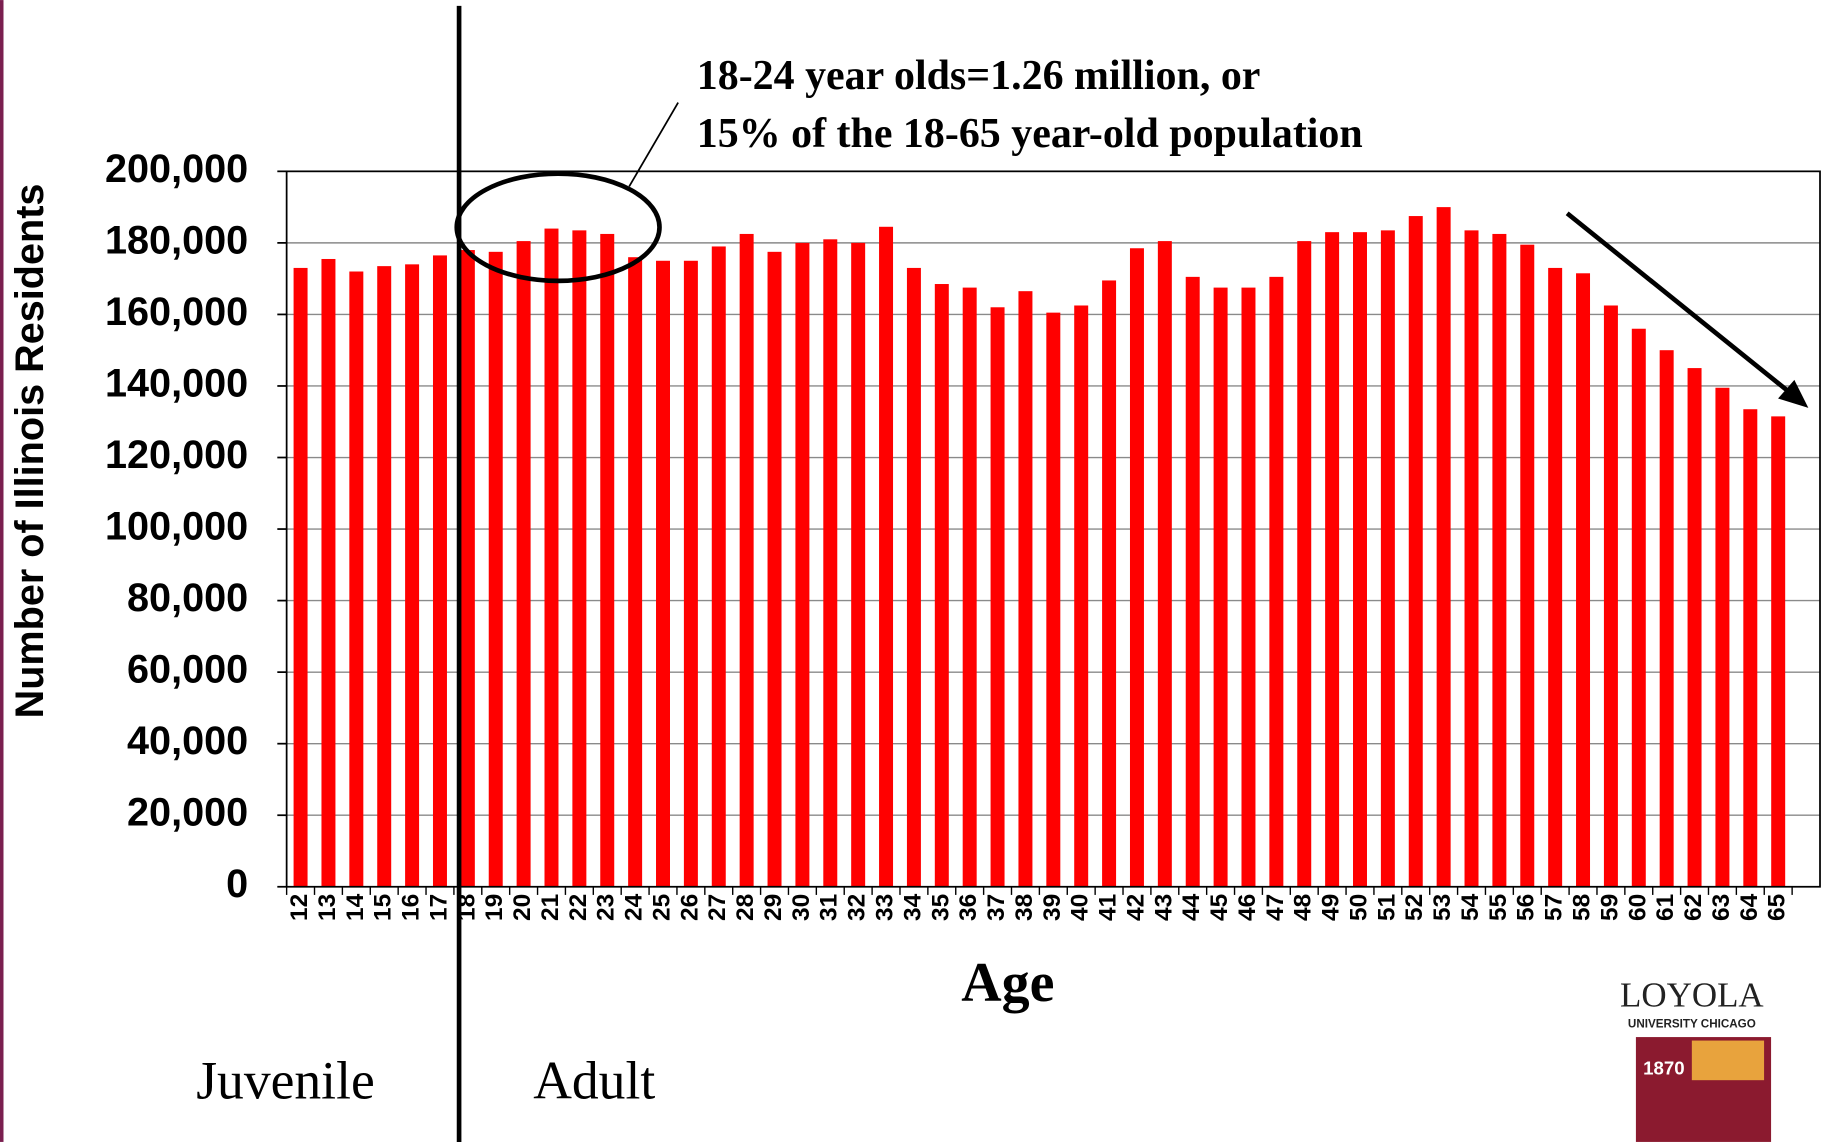  What do you see at coordinates (594, 1080) in the screenshot?
I see `region-label: Adult` at bounding box center [594, 1080].